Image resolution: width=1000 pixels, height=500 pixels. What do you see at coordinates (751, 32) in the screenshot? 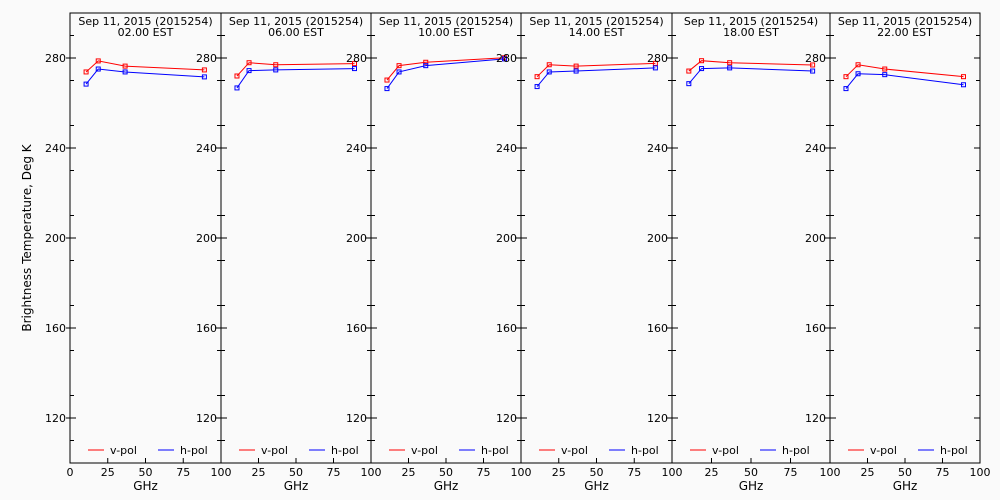
I see `panel-subtitle: 18.00 EST` at bounding box center [751, 32].